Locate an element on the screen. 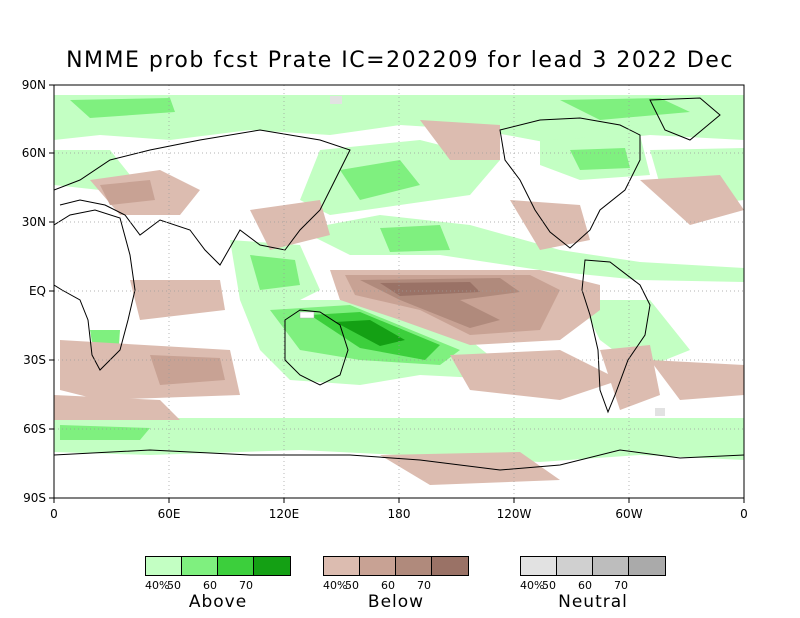  above-50-subtrop-pacific is located at coordinates (415, 238).